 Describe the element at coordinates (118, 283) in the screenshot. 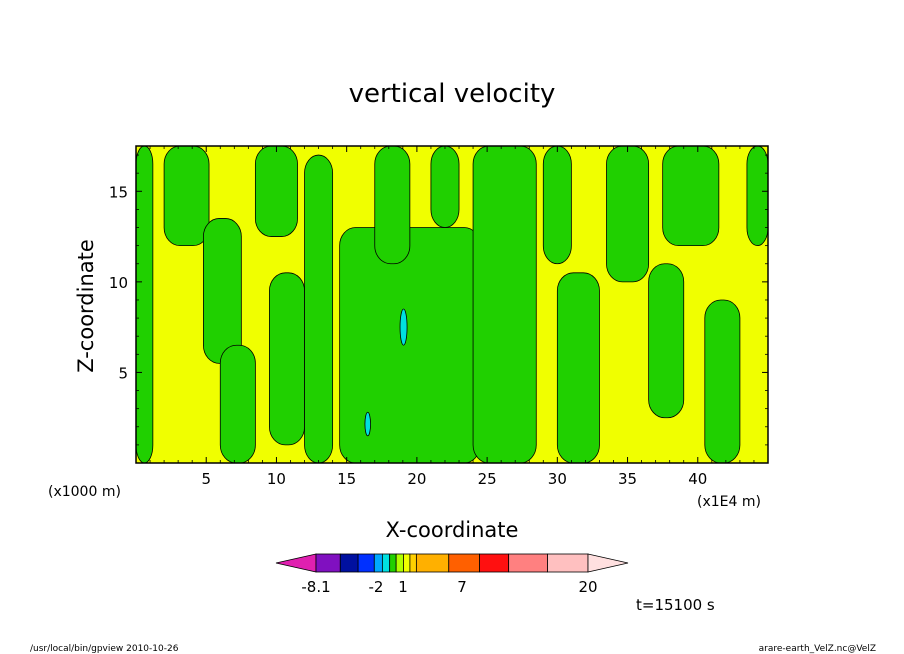

I see `y-tick-label: 10` at that location.